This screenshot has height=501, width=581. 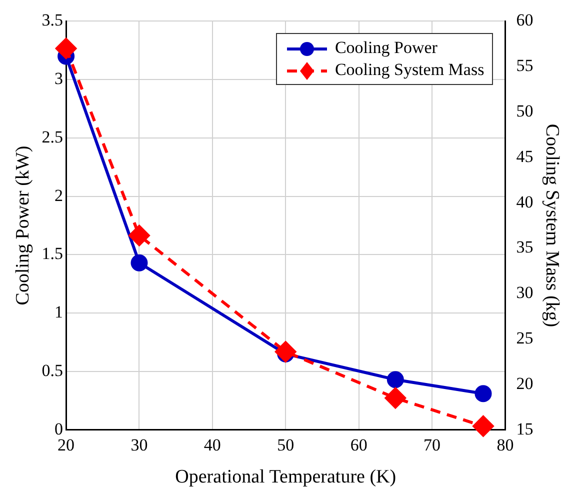 I want to click on y2-tick-label: 55, so click(x=525, y=66).